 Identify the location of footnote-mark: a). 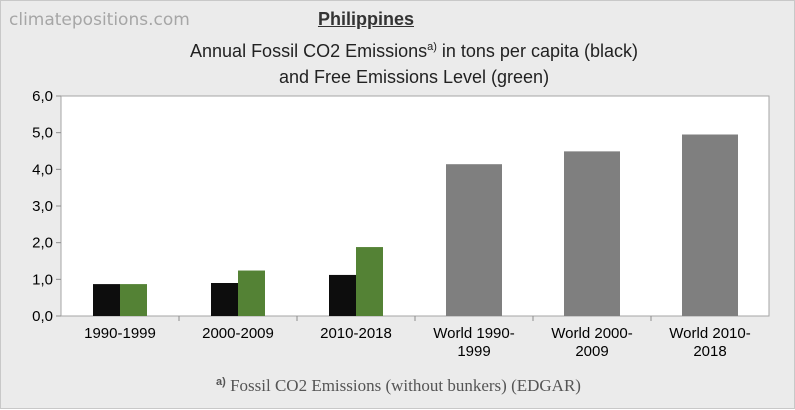
(221, 382).